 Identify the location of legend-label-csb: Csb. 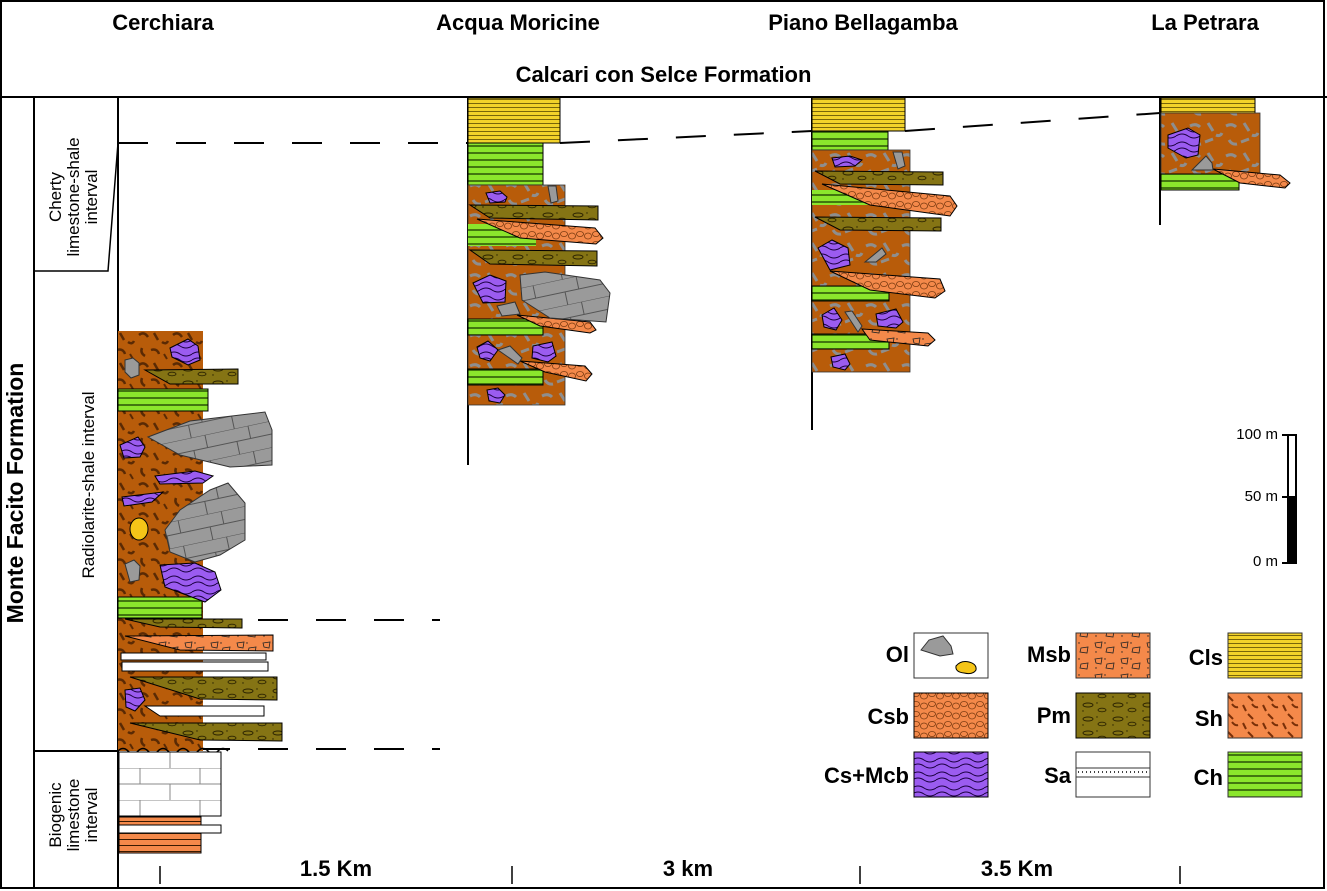
(888, 716).